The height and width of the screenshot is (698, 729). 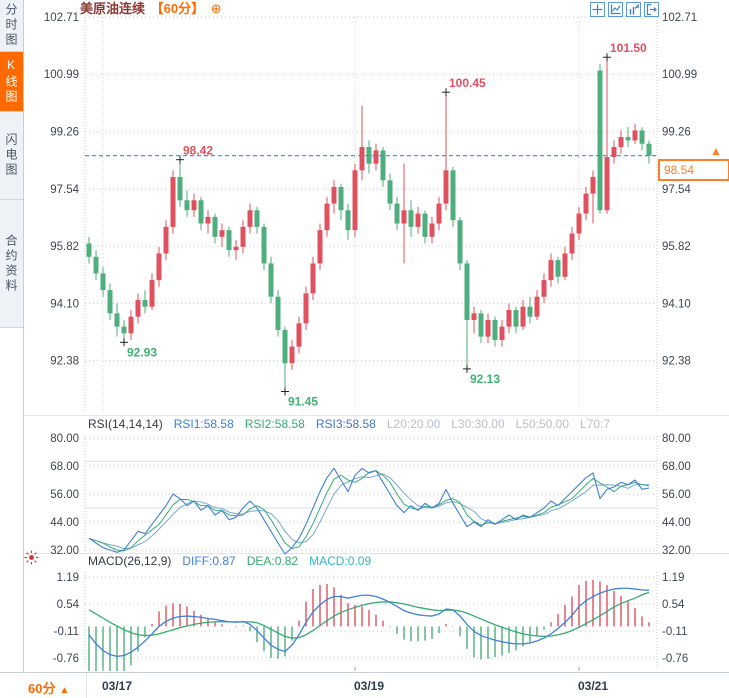 I want to click on time-axis-label: 03/21, so click(x=593, y=686).